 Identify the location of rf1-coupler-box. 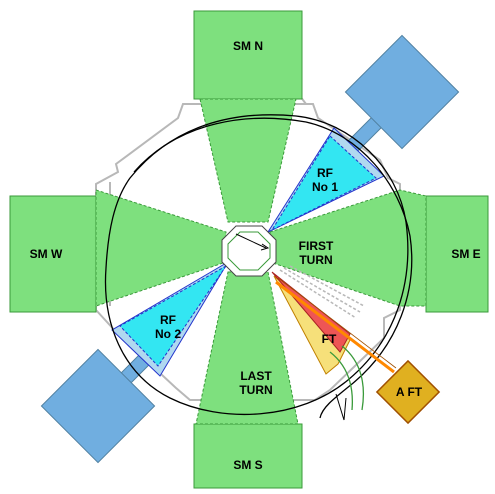
(402, 92).